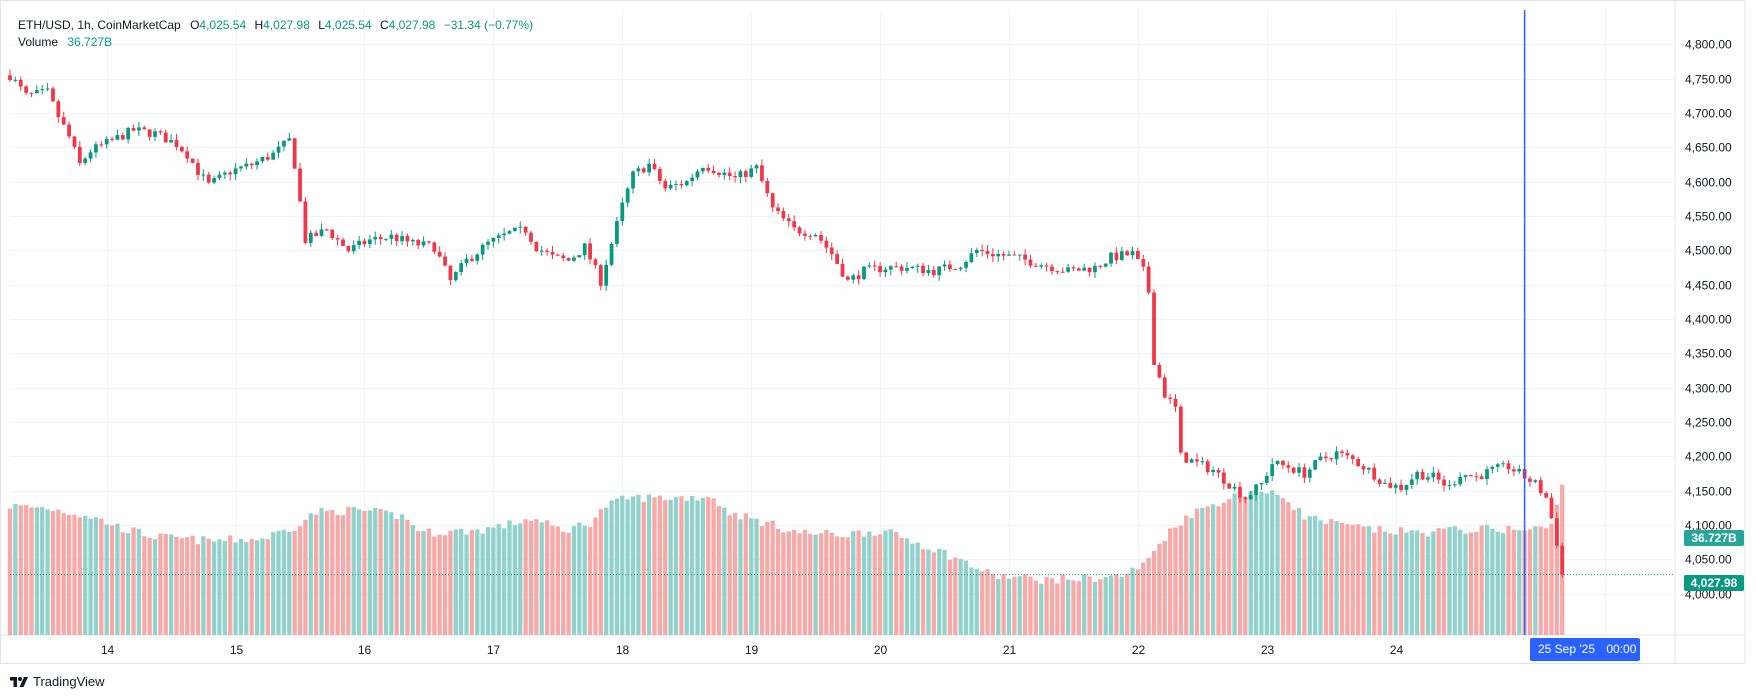  Describe the element at coordinates (1397, 650) in the screenshot. I see `x-tick-label: 24` at that location.